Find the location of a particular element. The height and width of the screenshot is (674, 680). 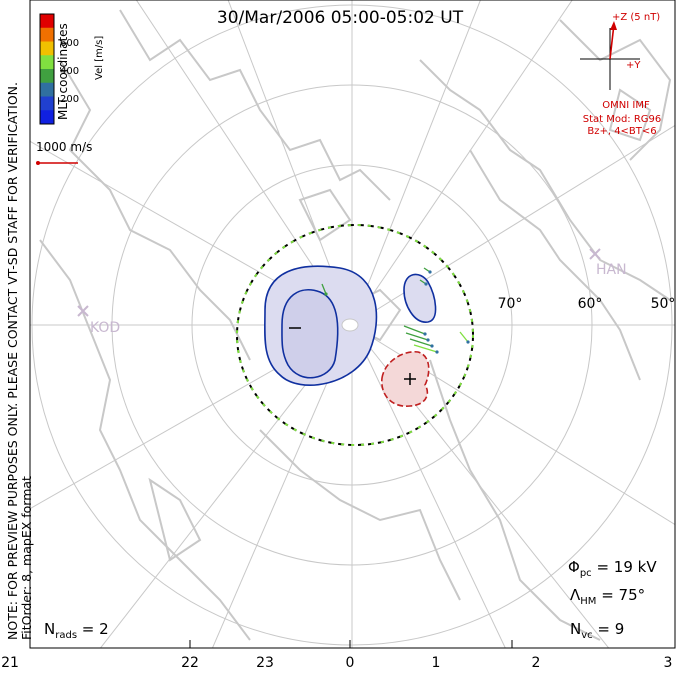

mlt-tick-21: 21 is located at coordinates (10, 663).